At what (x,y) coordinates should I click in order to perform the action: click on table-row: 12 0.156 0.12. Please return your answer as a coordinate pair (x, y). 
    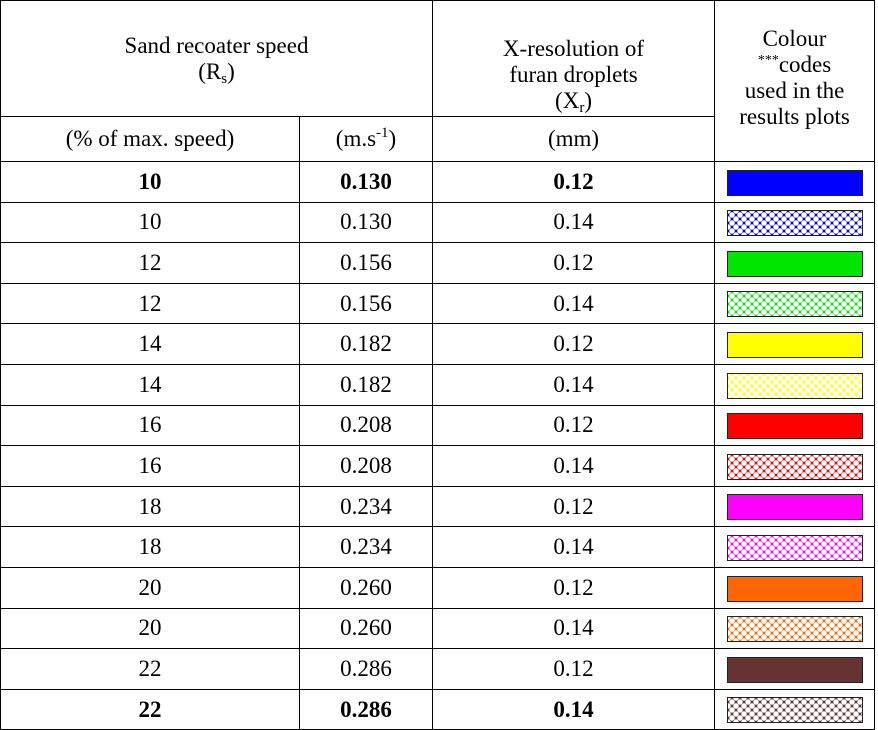
    Looking at the image, I should click on (438, 263).